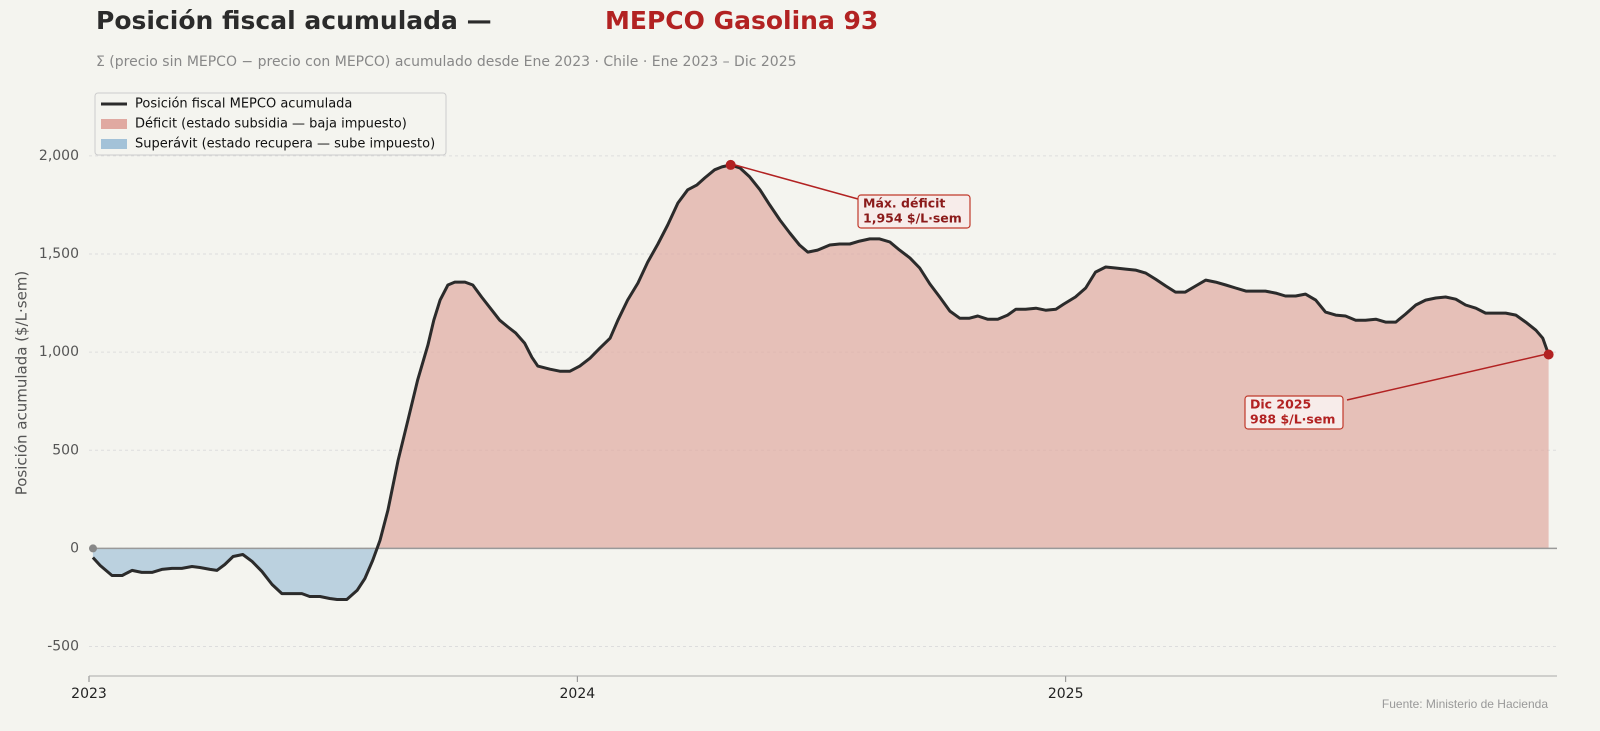  What do you see at coordinates (1292, 419) in the screenshot?
I see `annotation-text: 988 $/L·sem` at bounding box center [1292, 419].